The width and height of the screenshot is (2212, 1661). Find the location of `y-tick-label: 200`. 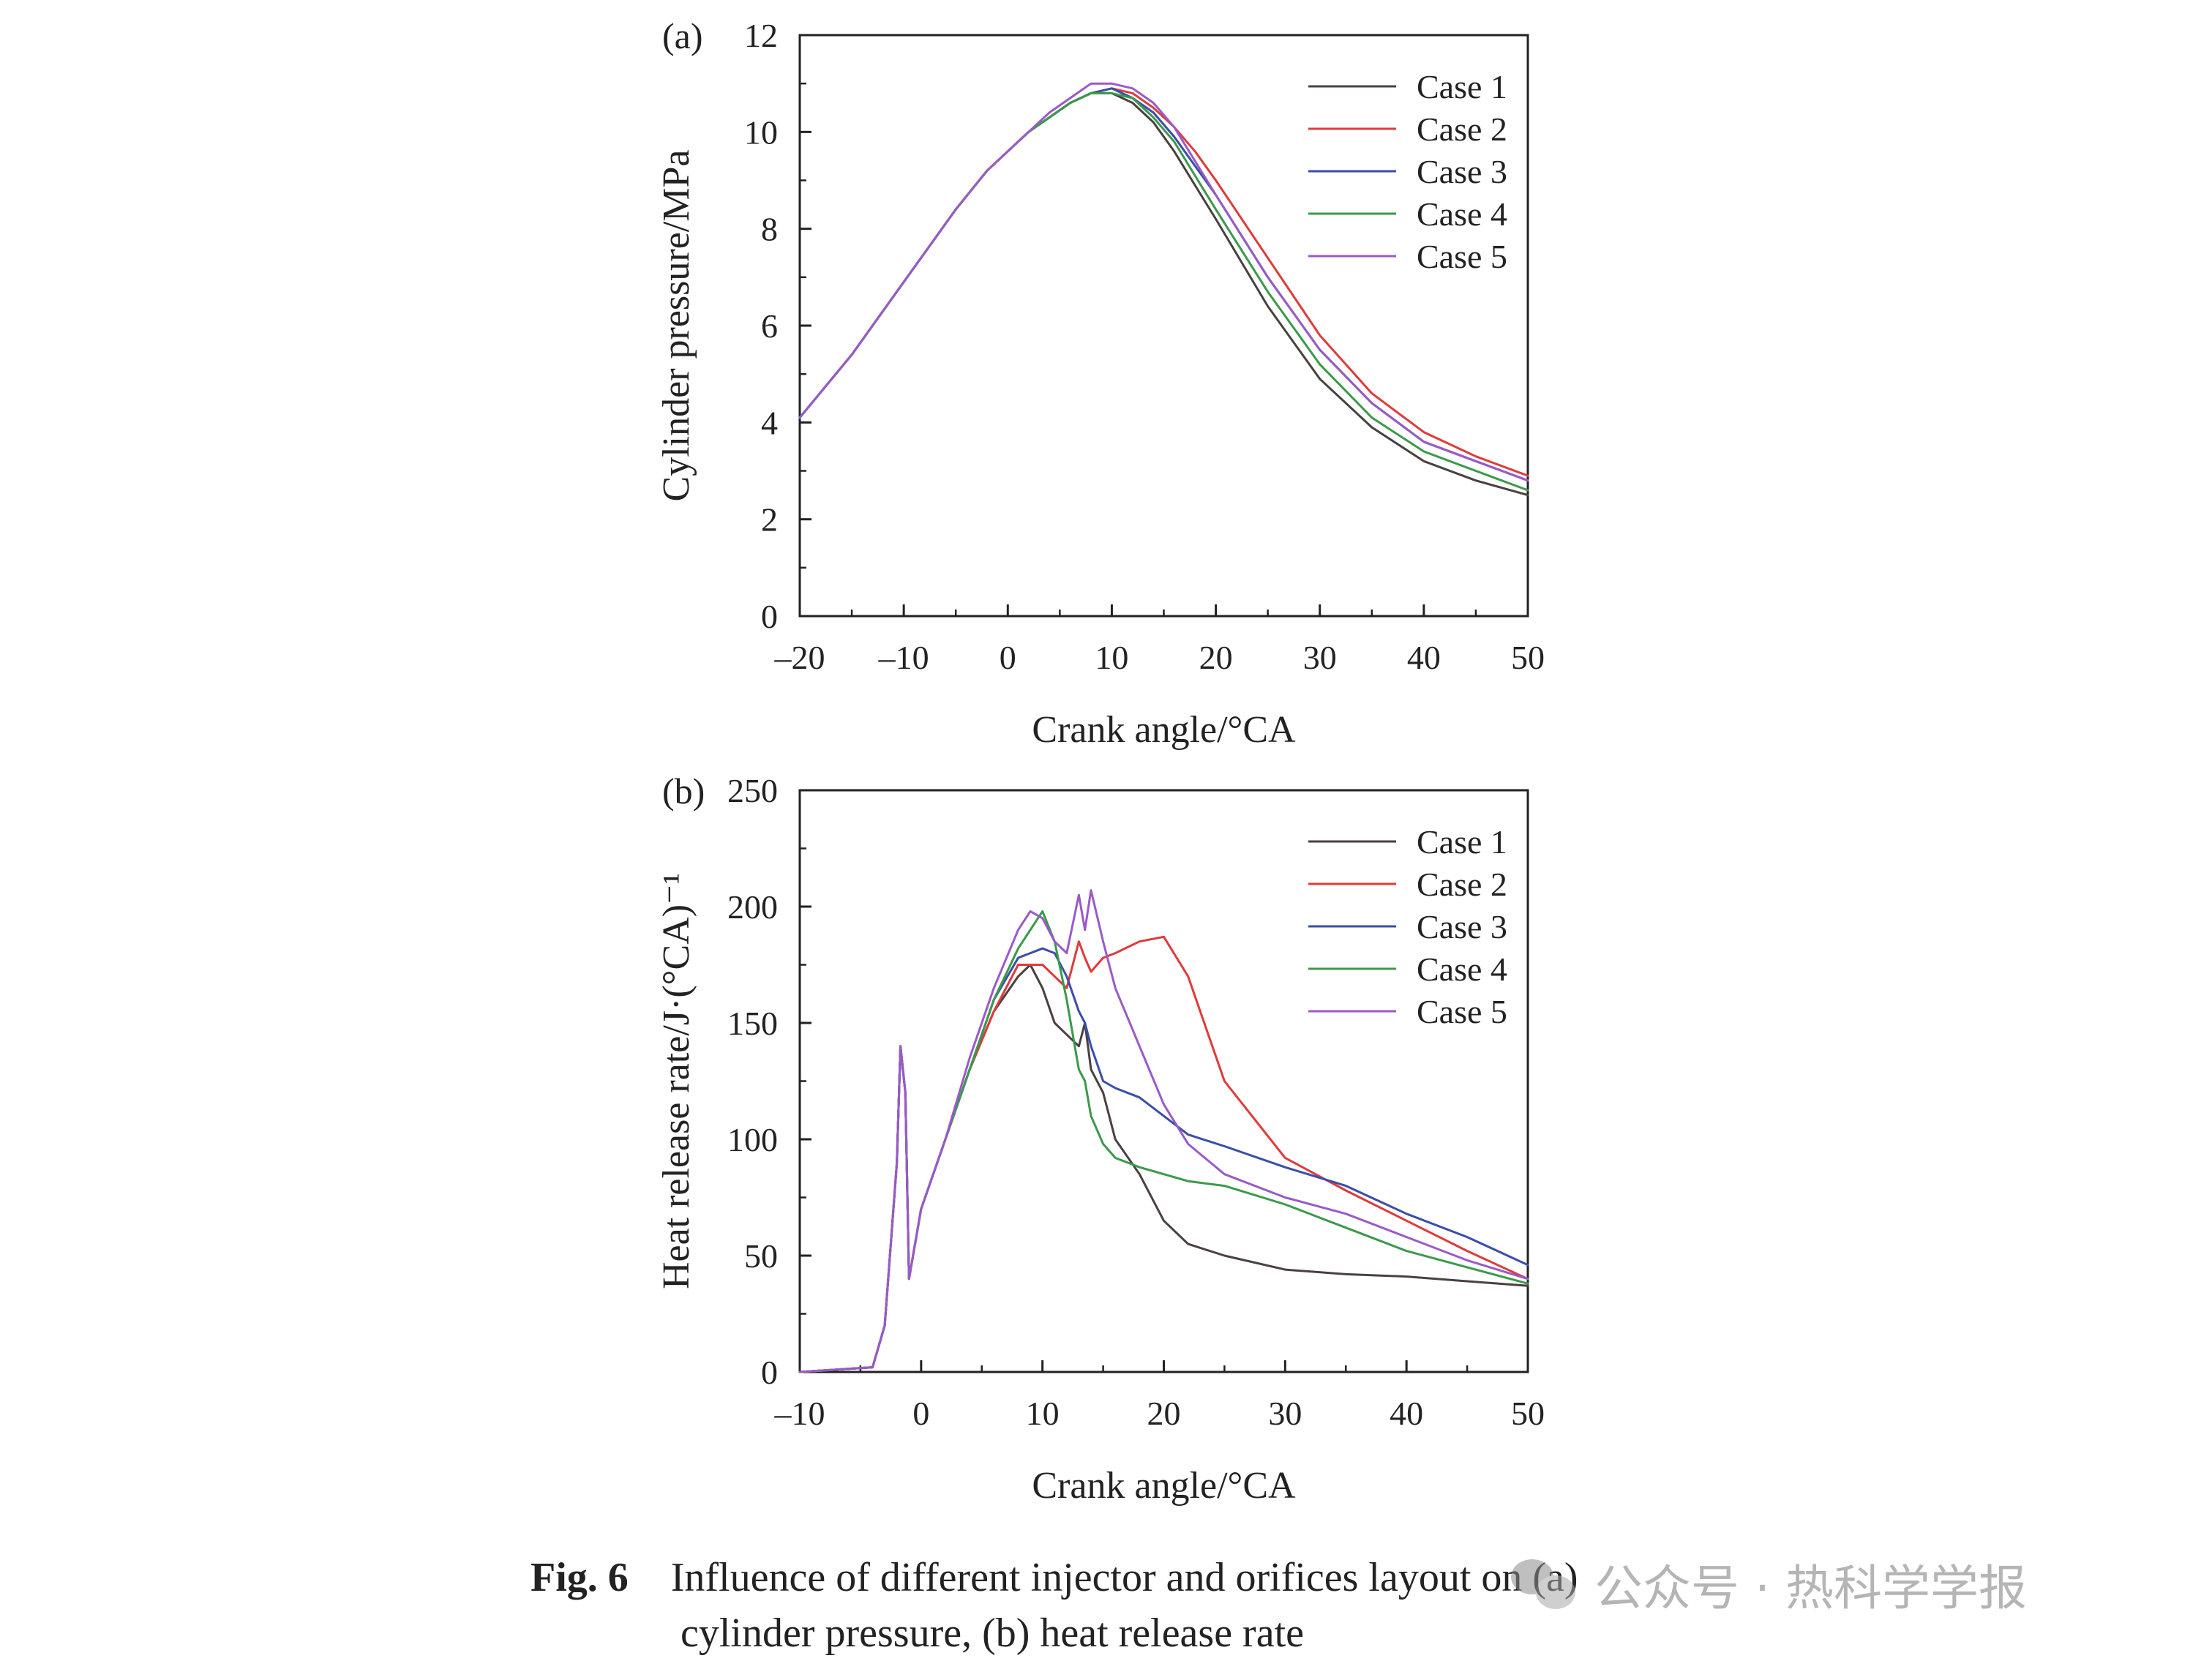

y-tick-label: 200 is located at coordinates (752, 907).